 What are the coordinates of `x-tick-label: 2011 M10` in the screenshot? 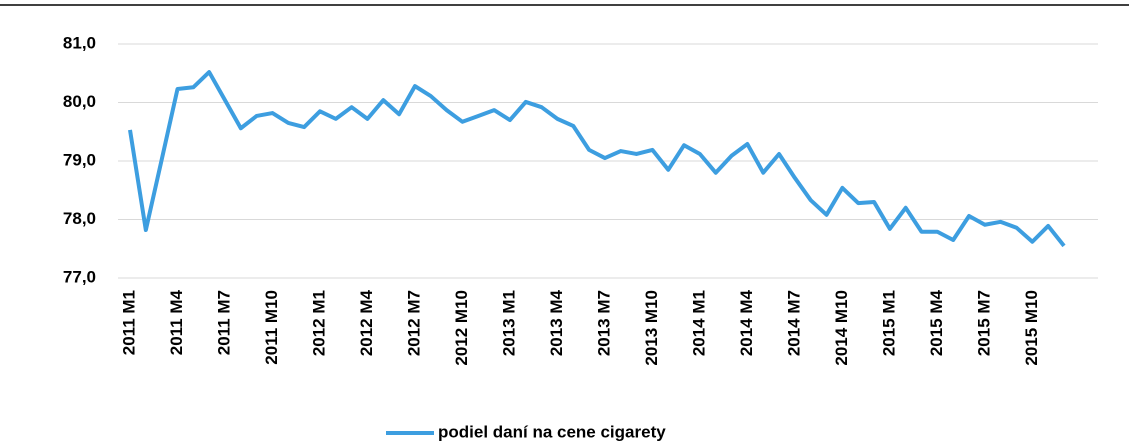 It's located at (271, 327).